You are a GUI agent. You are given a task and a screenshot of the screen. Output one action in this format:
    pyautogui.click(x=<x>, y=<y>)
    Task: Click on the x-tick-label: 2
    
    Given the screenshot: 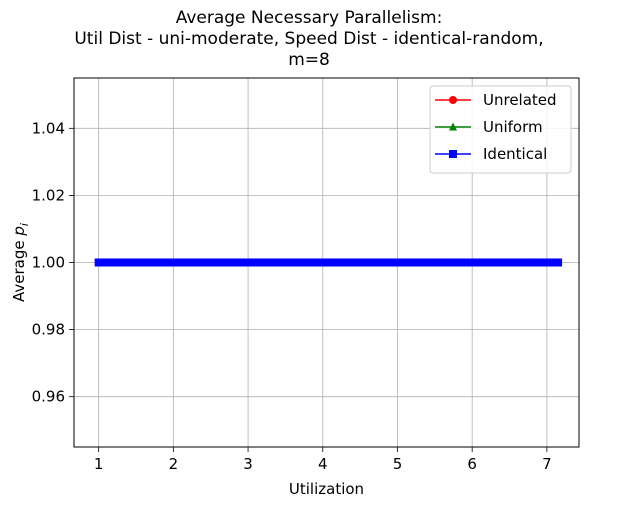 What is the action you would take?
    pyautogui.click(x=174, y=464)
    